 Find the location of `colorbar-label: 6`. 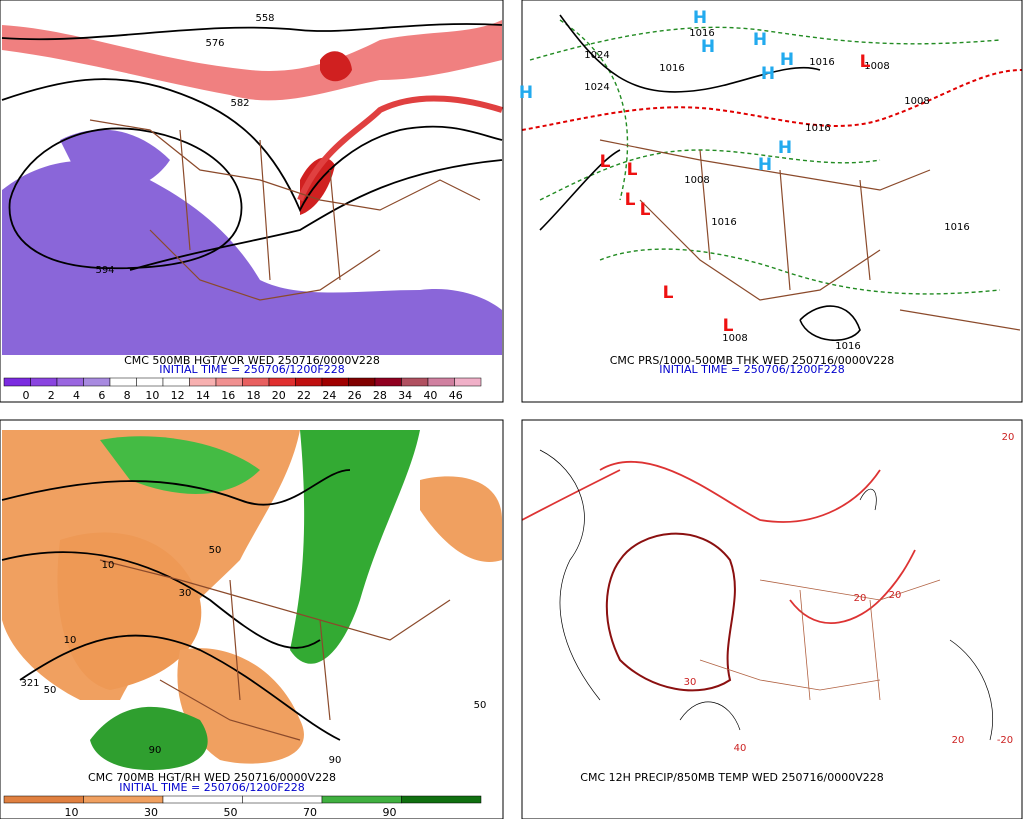

colorbar-label: 6 is located at coordinates (101, 395).